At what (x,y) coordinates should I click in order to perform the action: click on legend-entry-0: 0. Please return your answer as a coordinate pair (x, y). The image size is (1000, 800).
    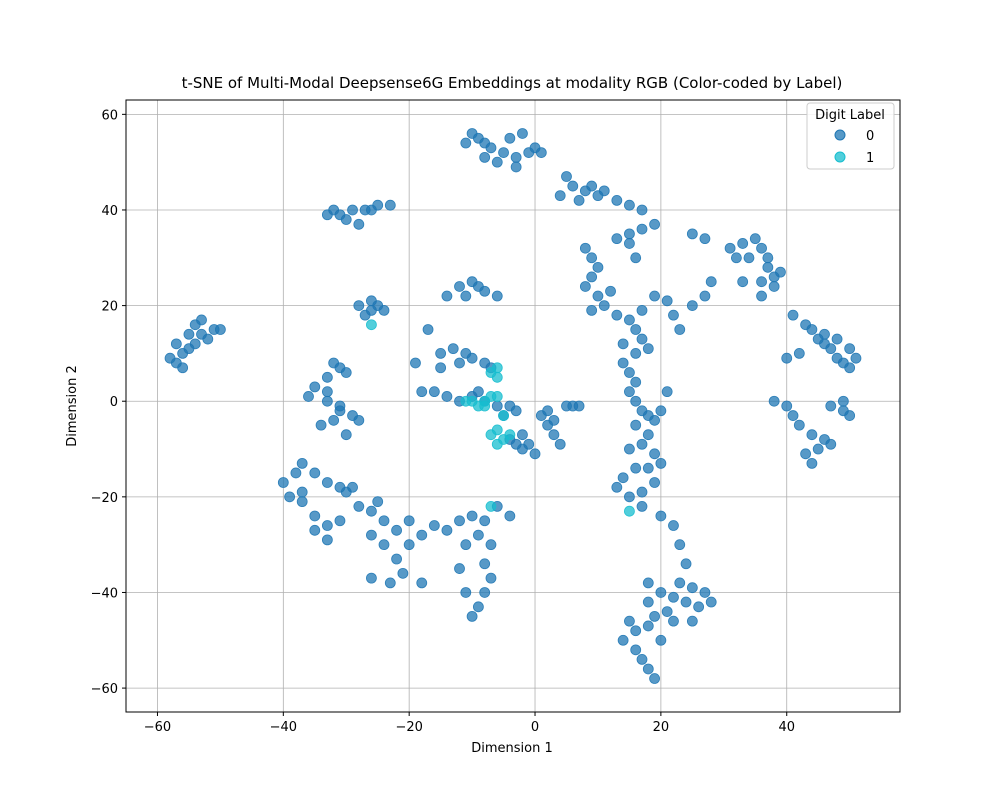
    Looking at the image, I should click on (870, 136).